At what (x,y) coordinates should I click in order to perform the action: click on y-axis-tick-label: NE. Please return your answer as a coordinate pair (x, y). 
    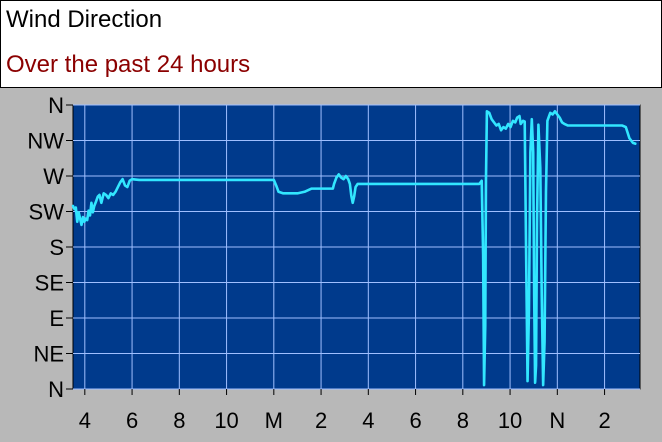
    Looking at the image, I should click on (48, 354).